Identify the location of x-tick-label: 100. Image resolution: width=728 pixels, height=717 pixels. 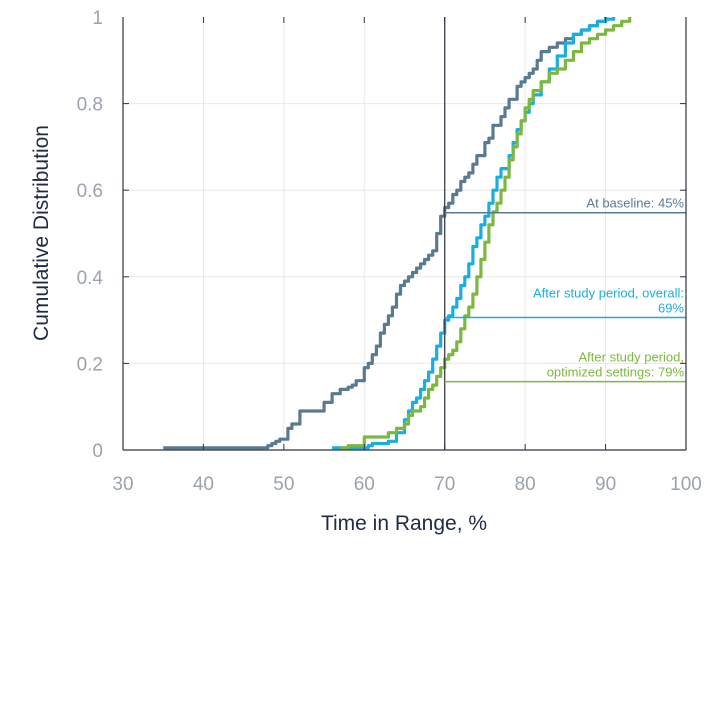
(686, 484).